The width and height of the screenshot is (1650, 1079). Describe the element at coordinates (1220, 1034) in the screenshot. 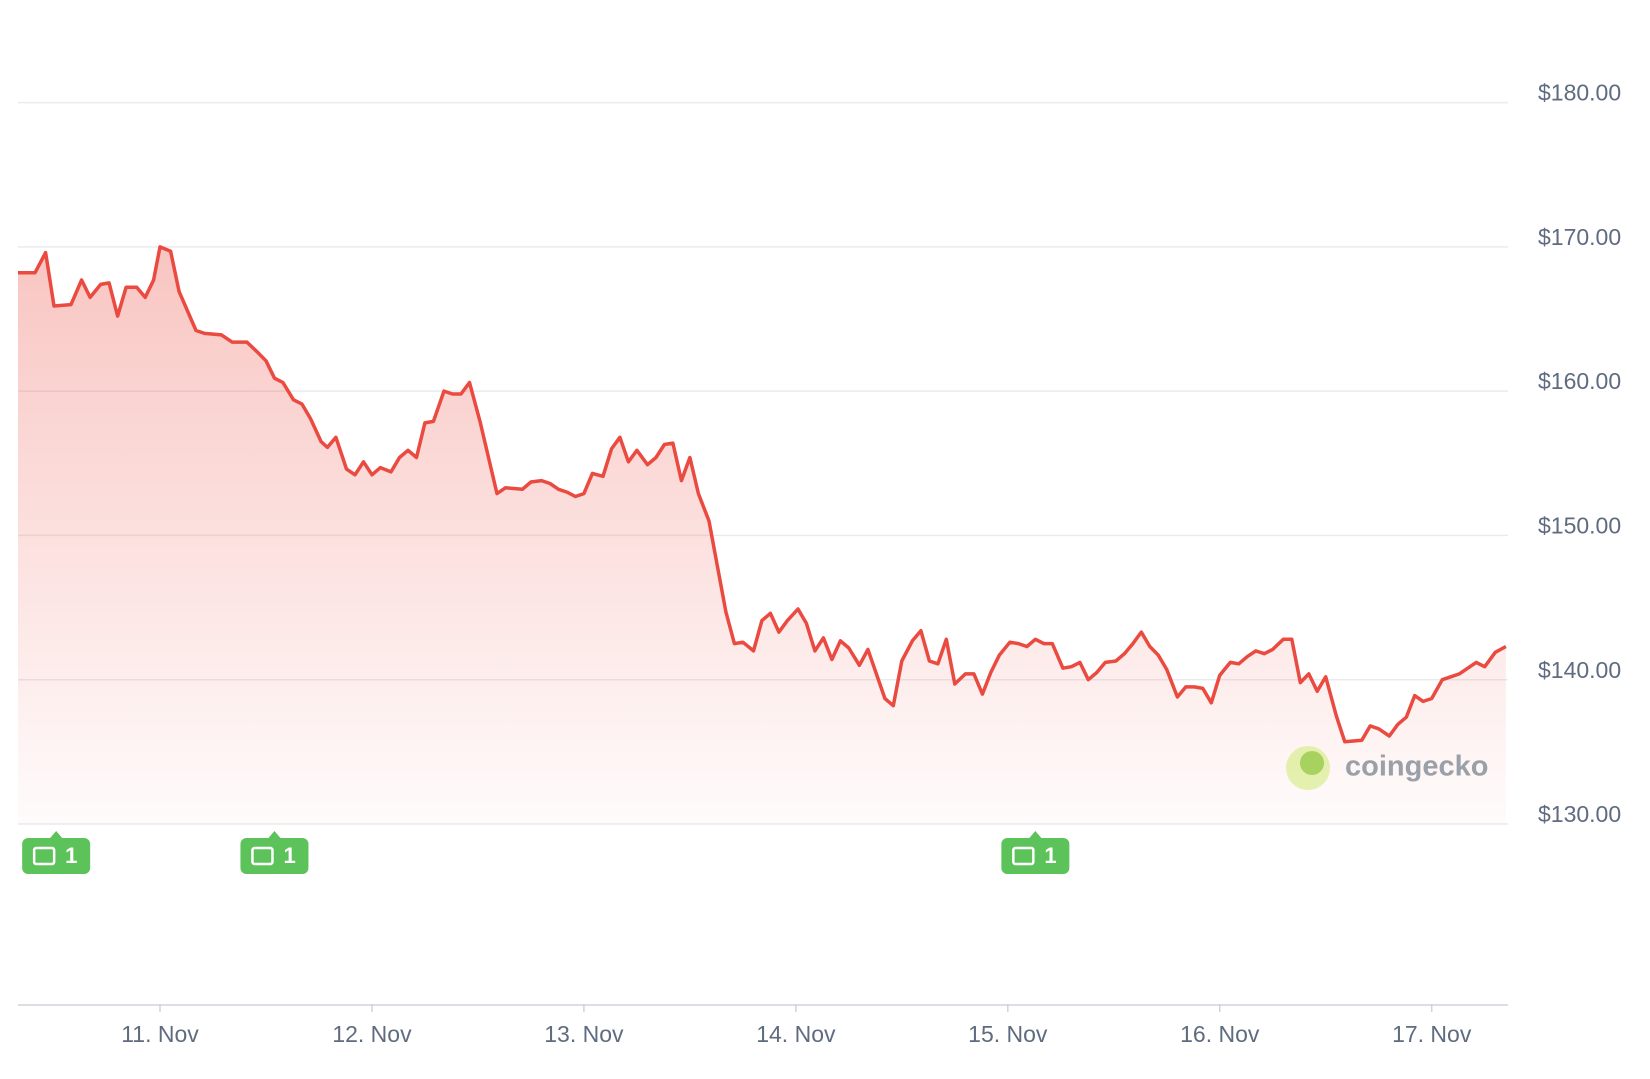

I see `x-tick-label: 16. Nov` at that location.